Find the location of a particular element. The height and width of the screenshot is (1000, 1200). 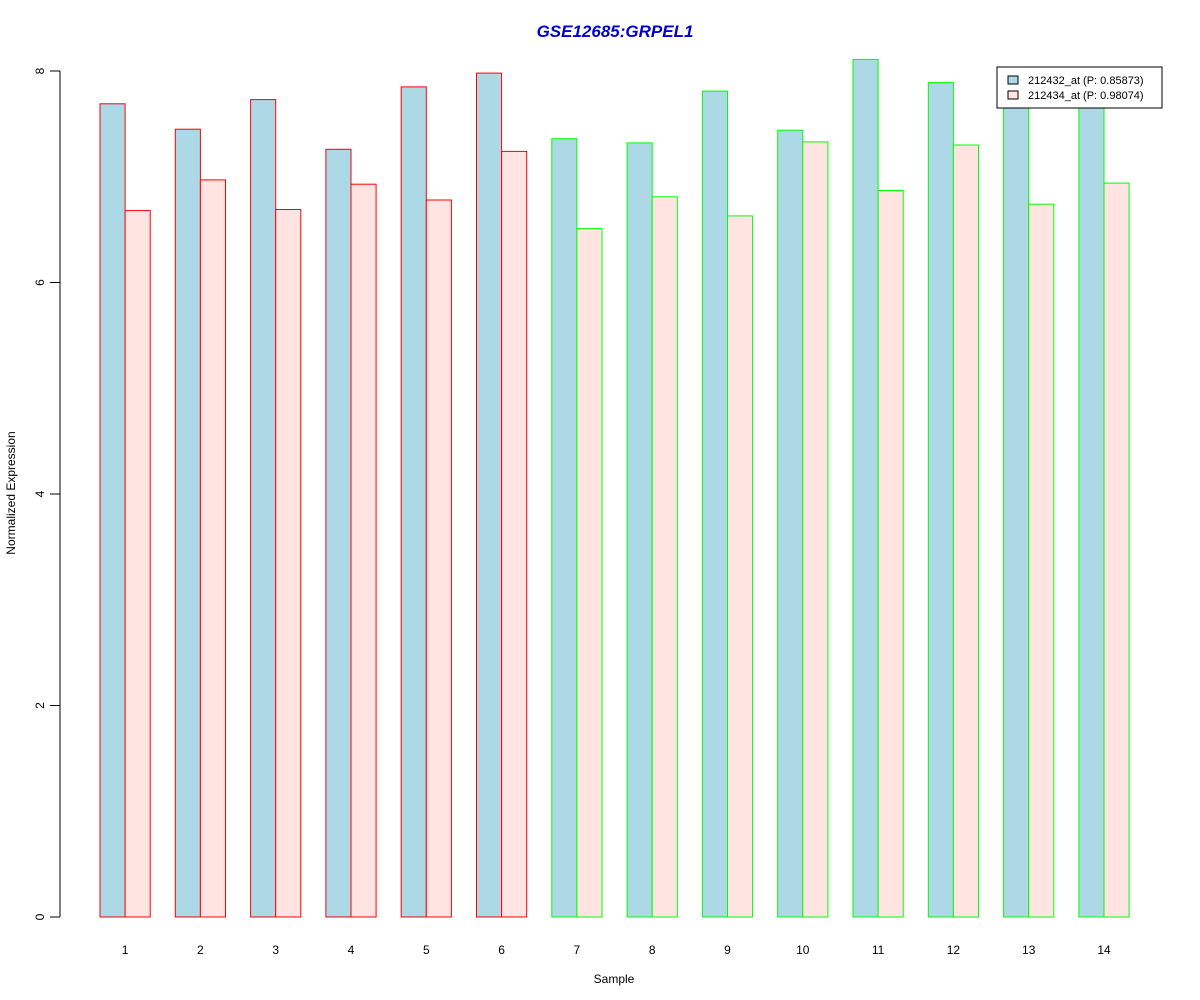

x-axis-label: Sample is located at coordinates (614, 979).